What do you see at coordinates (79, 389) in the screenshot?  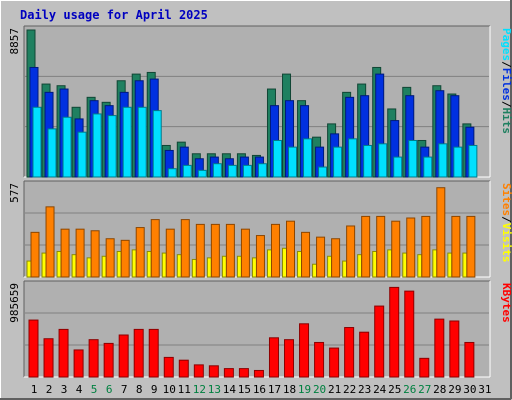 I see `x-tick-label: 4` at bounding box center [79, 389].